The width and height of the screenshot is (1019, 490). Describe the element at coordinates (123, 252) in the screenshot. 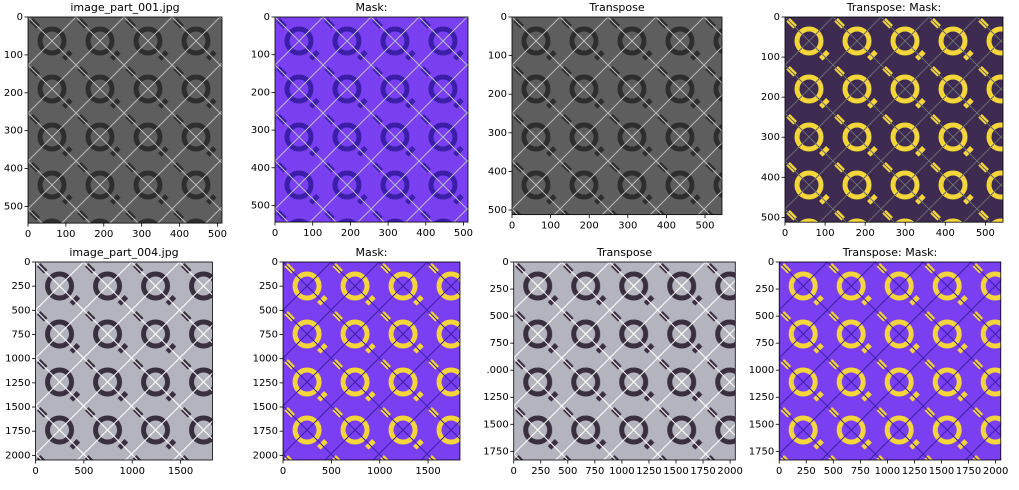

I see `axes-title: image_part_004.jpg` at that location.